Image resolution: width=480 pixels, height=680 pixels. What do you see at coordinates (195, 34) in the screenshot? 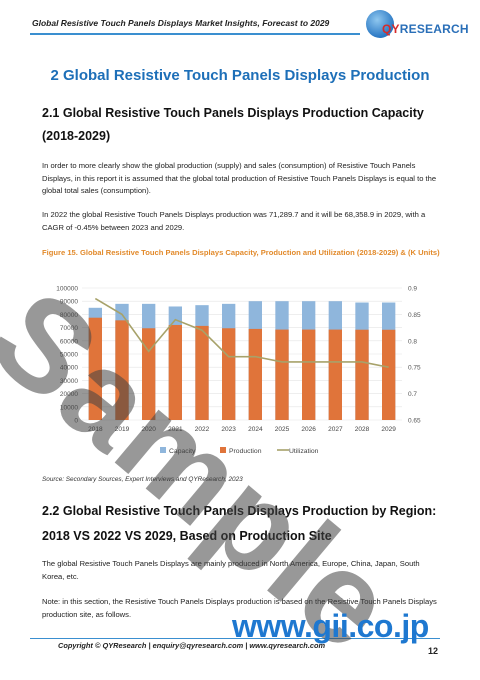
I see `header-rule` at bounding box center [195, 34].